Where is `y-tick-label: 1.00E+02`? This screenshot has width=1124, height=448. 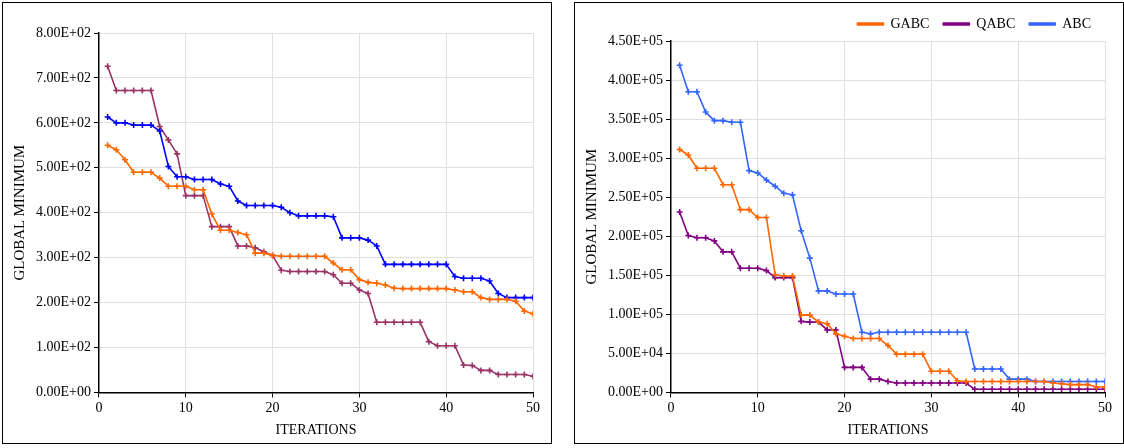
y-tick-label: 1.00E+02 is located at coordinates (63, 347).